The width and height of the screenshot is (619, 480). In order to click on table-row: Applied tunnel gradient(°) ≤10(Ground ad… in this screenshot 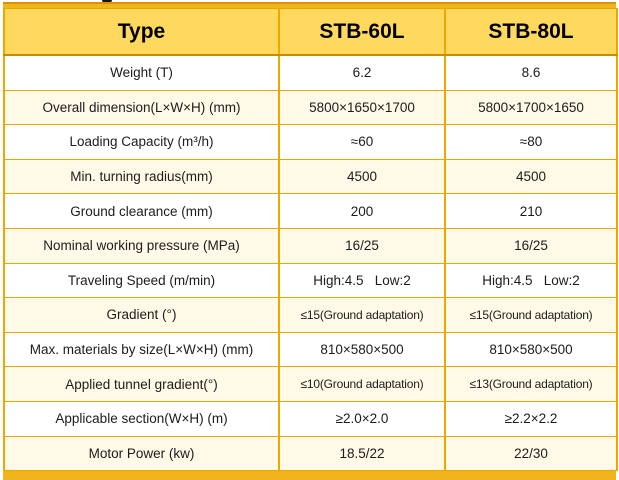, I will do `click(310, 384)`.